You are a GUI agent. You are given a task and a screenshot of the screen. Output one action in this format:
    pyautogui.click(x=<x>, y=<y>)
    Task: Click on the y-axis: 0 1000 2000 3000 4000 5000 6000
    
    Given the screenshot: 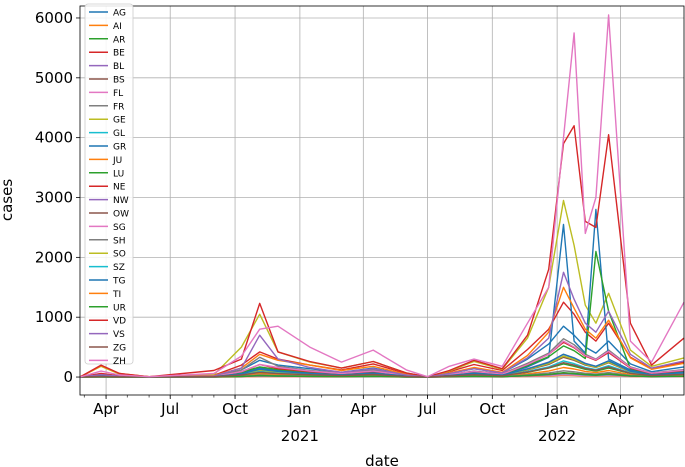 What is the action you would take?
    pyautogui.click(x=57, y=197)
    